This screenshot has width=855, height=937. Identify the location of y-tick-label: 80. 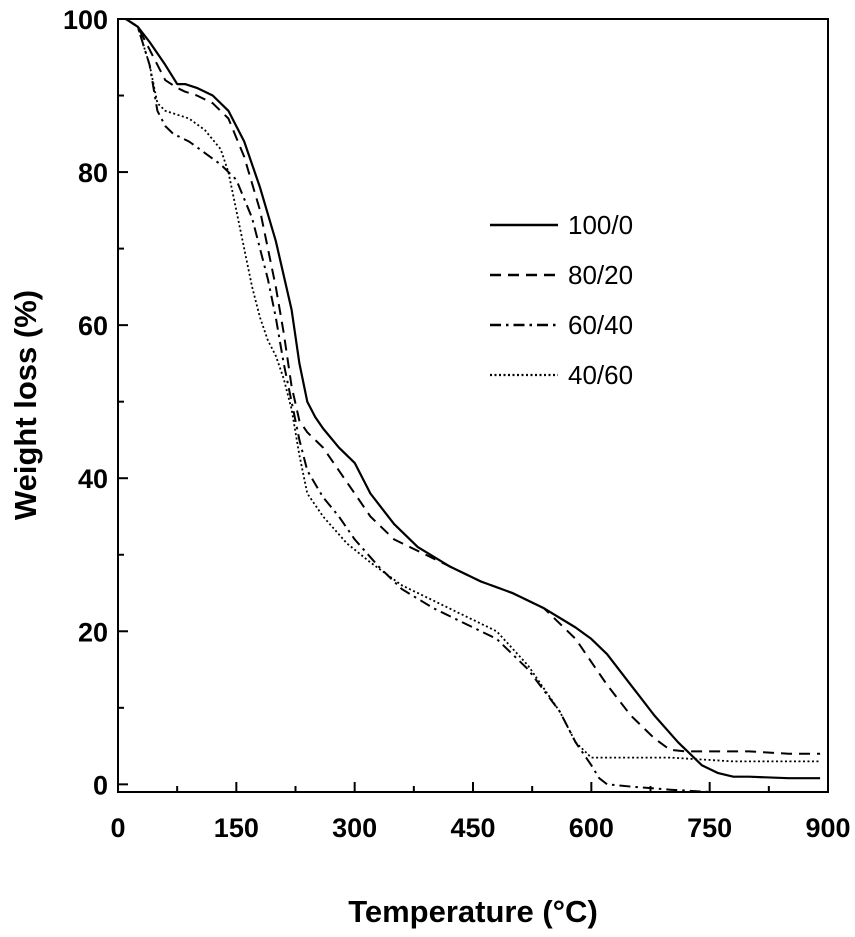
(93, 173).